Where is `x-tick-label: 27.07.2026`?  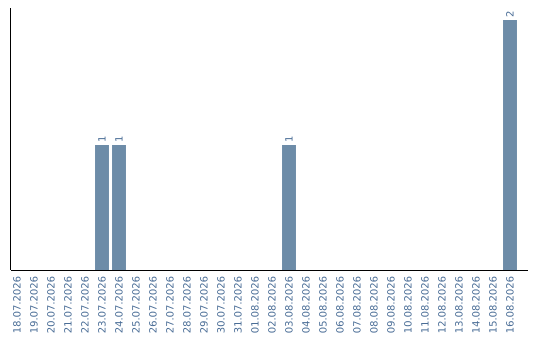
x-tick-label: 27.07.2026 is located at coordinates (171, 305).